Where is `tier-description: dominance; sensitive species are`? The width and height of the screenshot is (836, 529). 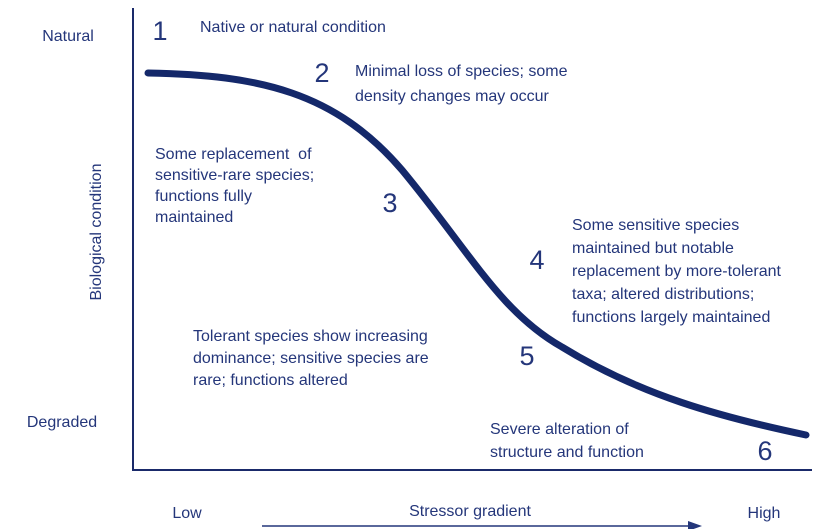 tier-description: dominance; sensitive species are is located at coordinates (311, 358).